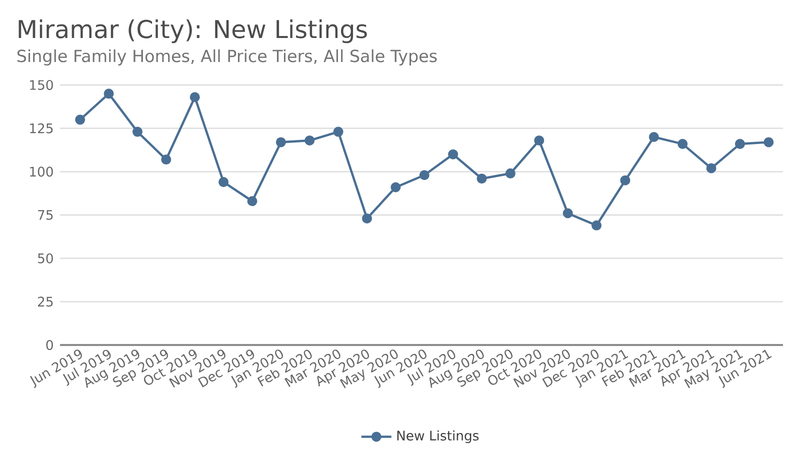 The width and height of the screenshot is (800, 450). I want to click on chart-title: Miramar (City): New Listings, so click(192, 31).